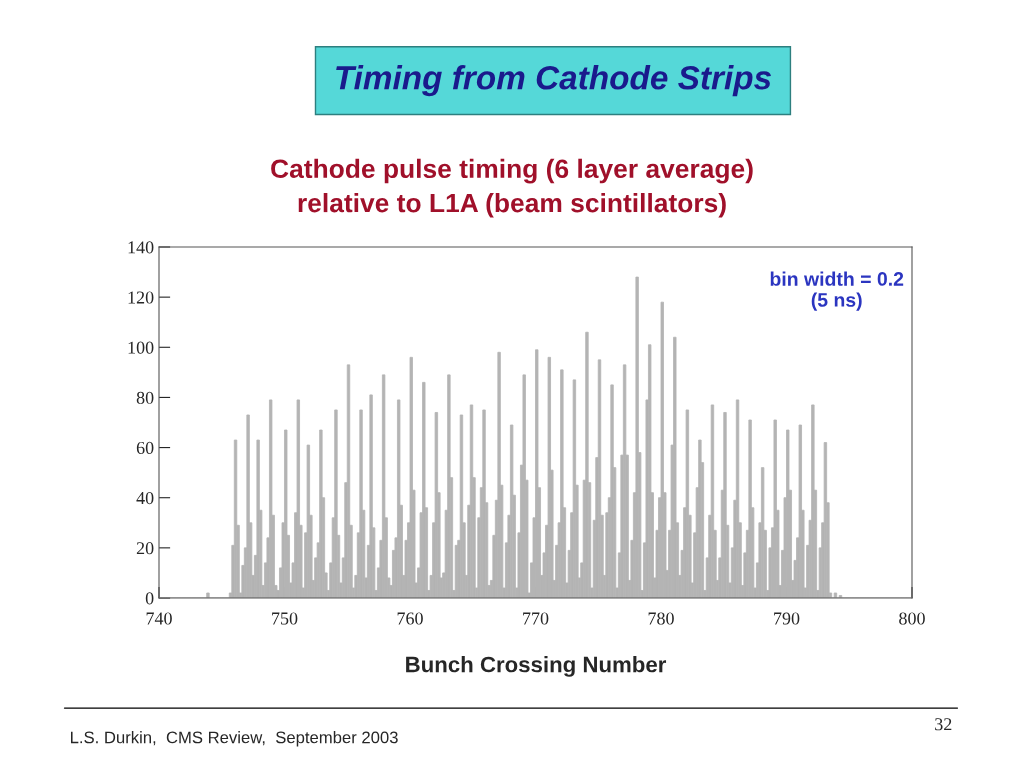 The image size is (1024, 768). What do you see at coordinates (536, 666) in the screenshot?
I see `x-axis-title: Bunch Crossing Number` at bounding box center [536, 666].